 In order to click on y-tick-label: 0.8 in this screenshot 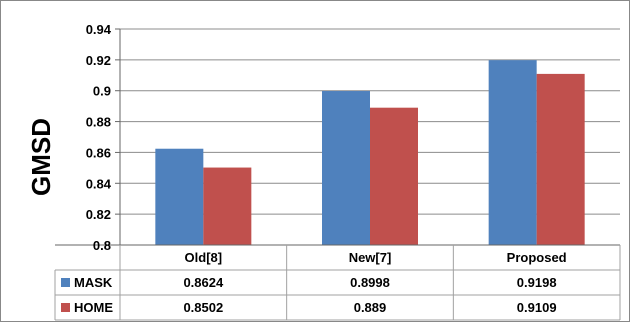, I will do `click(102, 245)`.